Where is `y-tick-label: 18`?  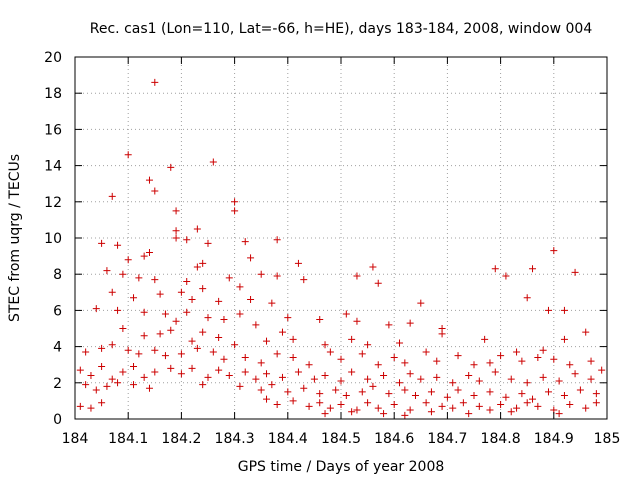
y-tick-label: 18 is located at coordinates (53, 94).